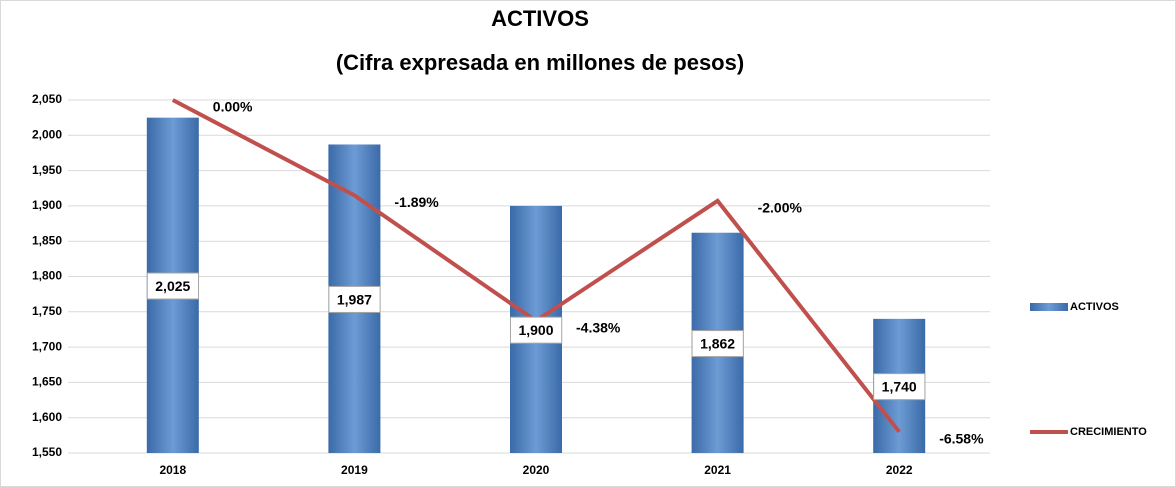 The image size is (1176, 487). Describe the element at coordinates (172, 470) in the screenshot. I see `x-tick-label: 2018` at that location.